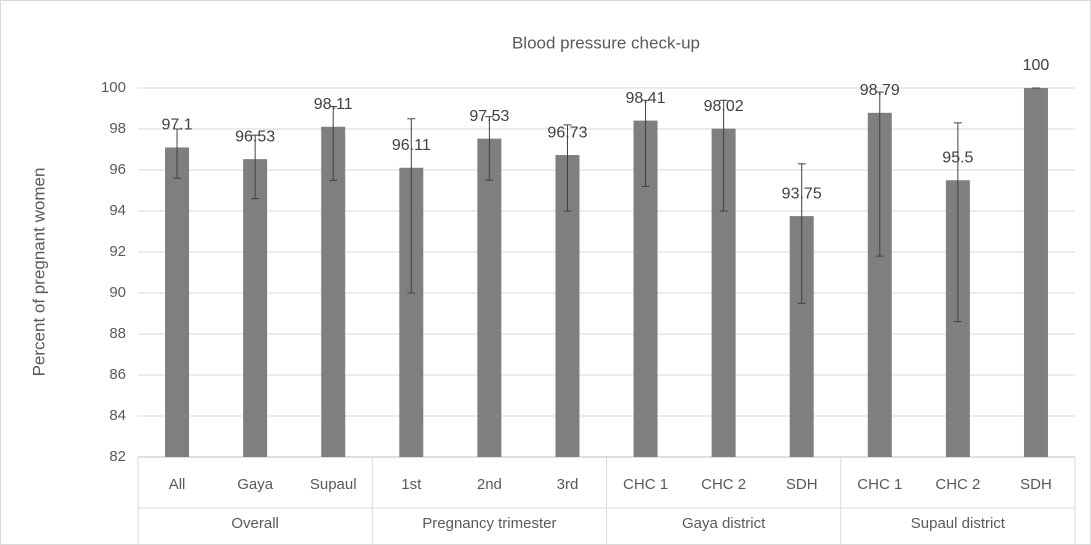 The image size is (1091, 545). I want to click on data-label: 93.75, so click(802, 193).